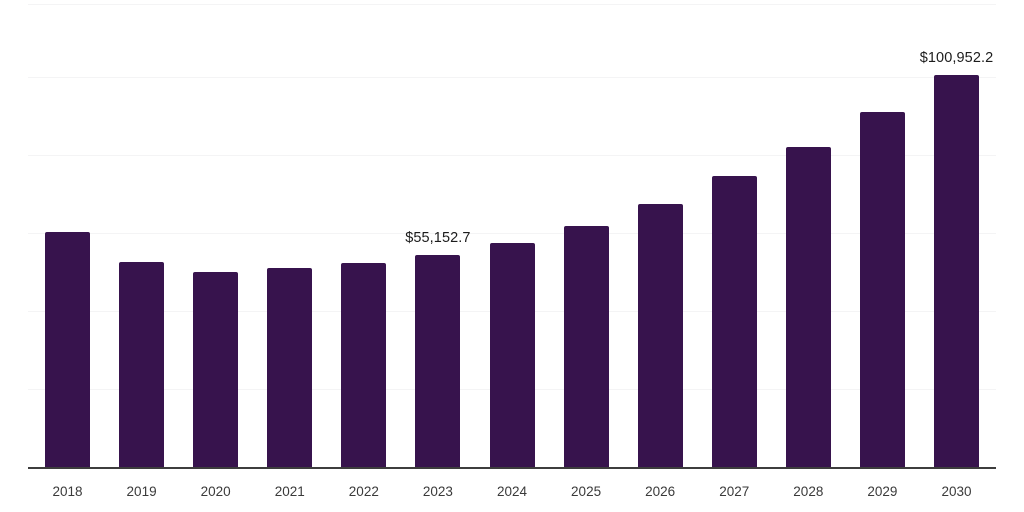 The height and width of the screenshot is (512, 1024). I want to click on x-axis-tick-label: 2030, so click(956, 491).